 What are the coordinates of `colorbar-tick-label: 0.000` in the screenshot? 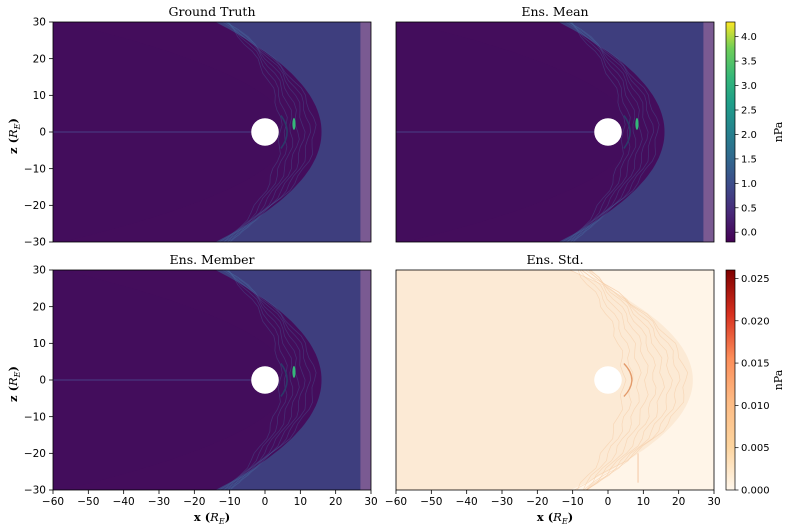 It's located at (755, 491).